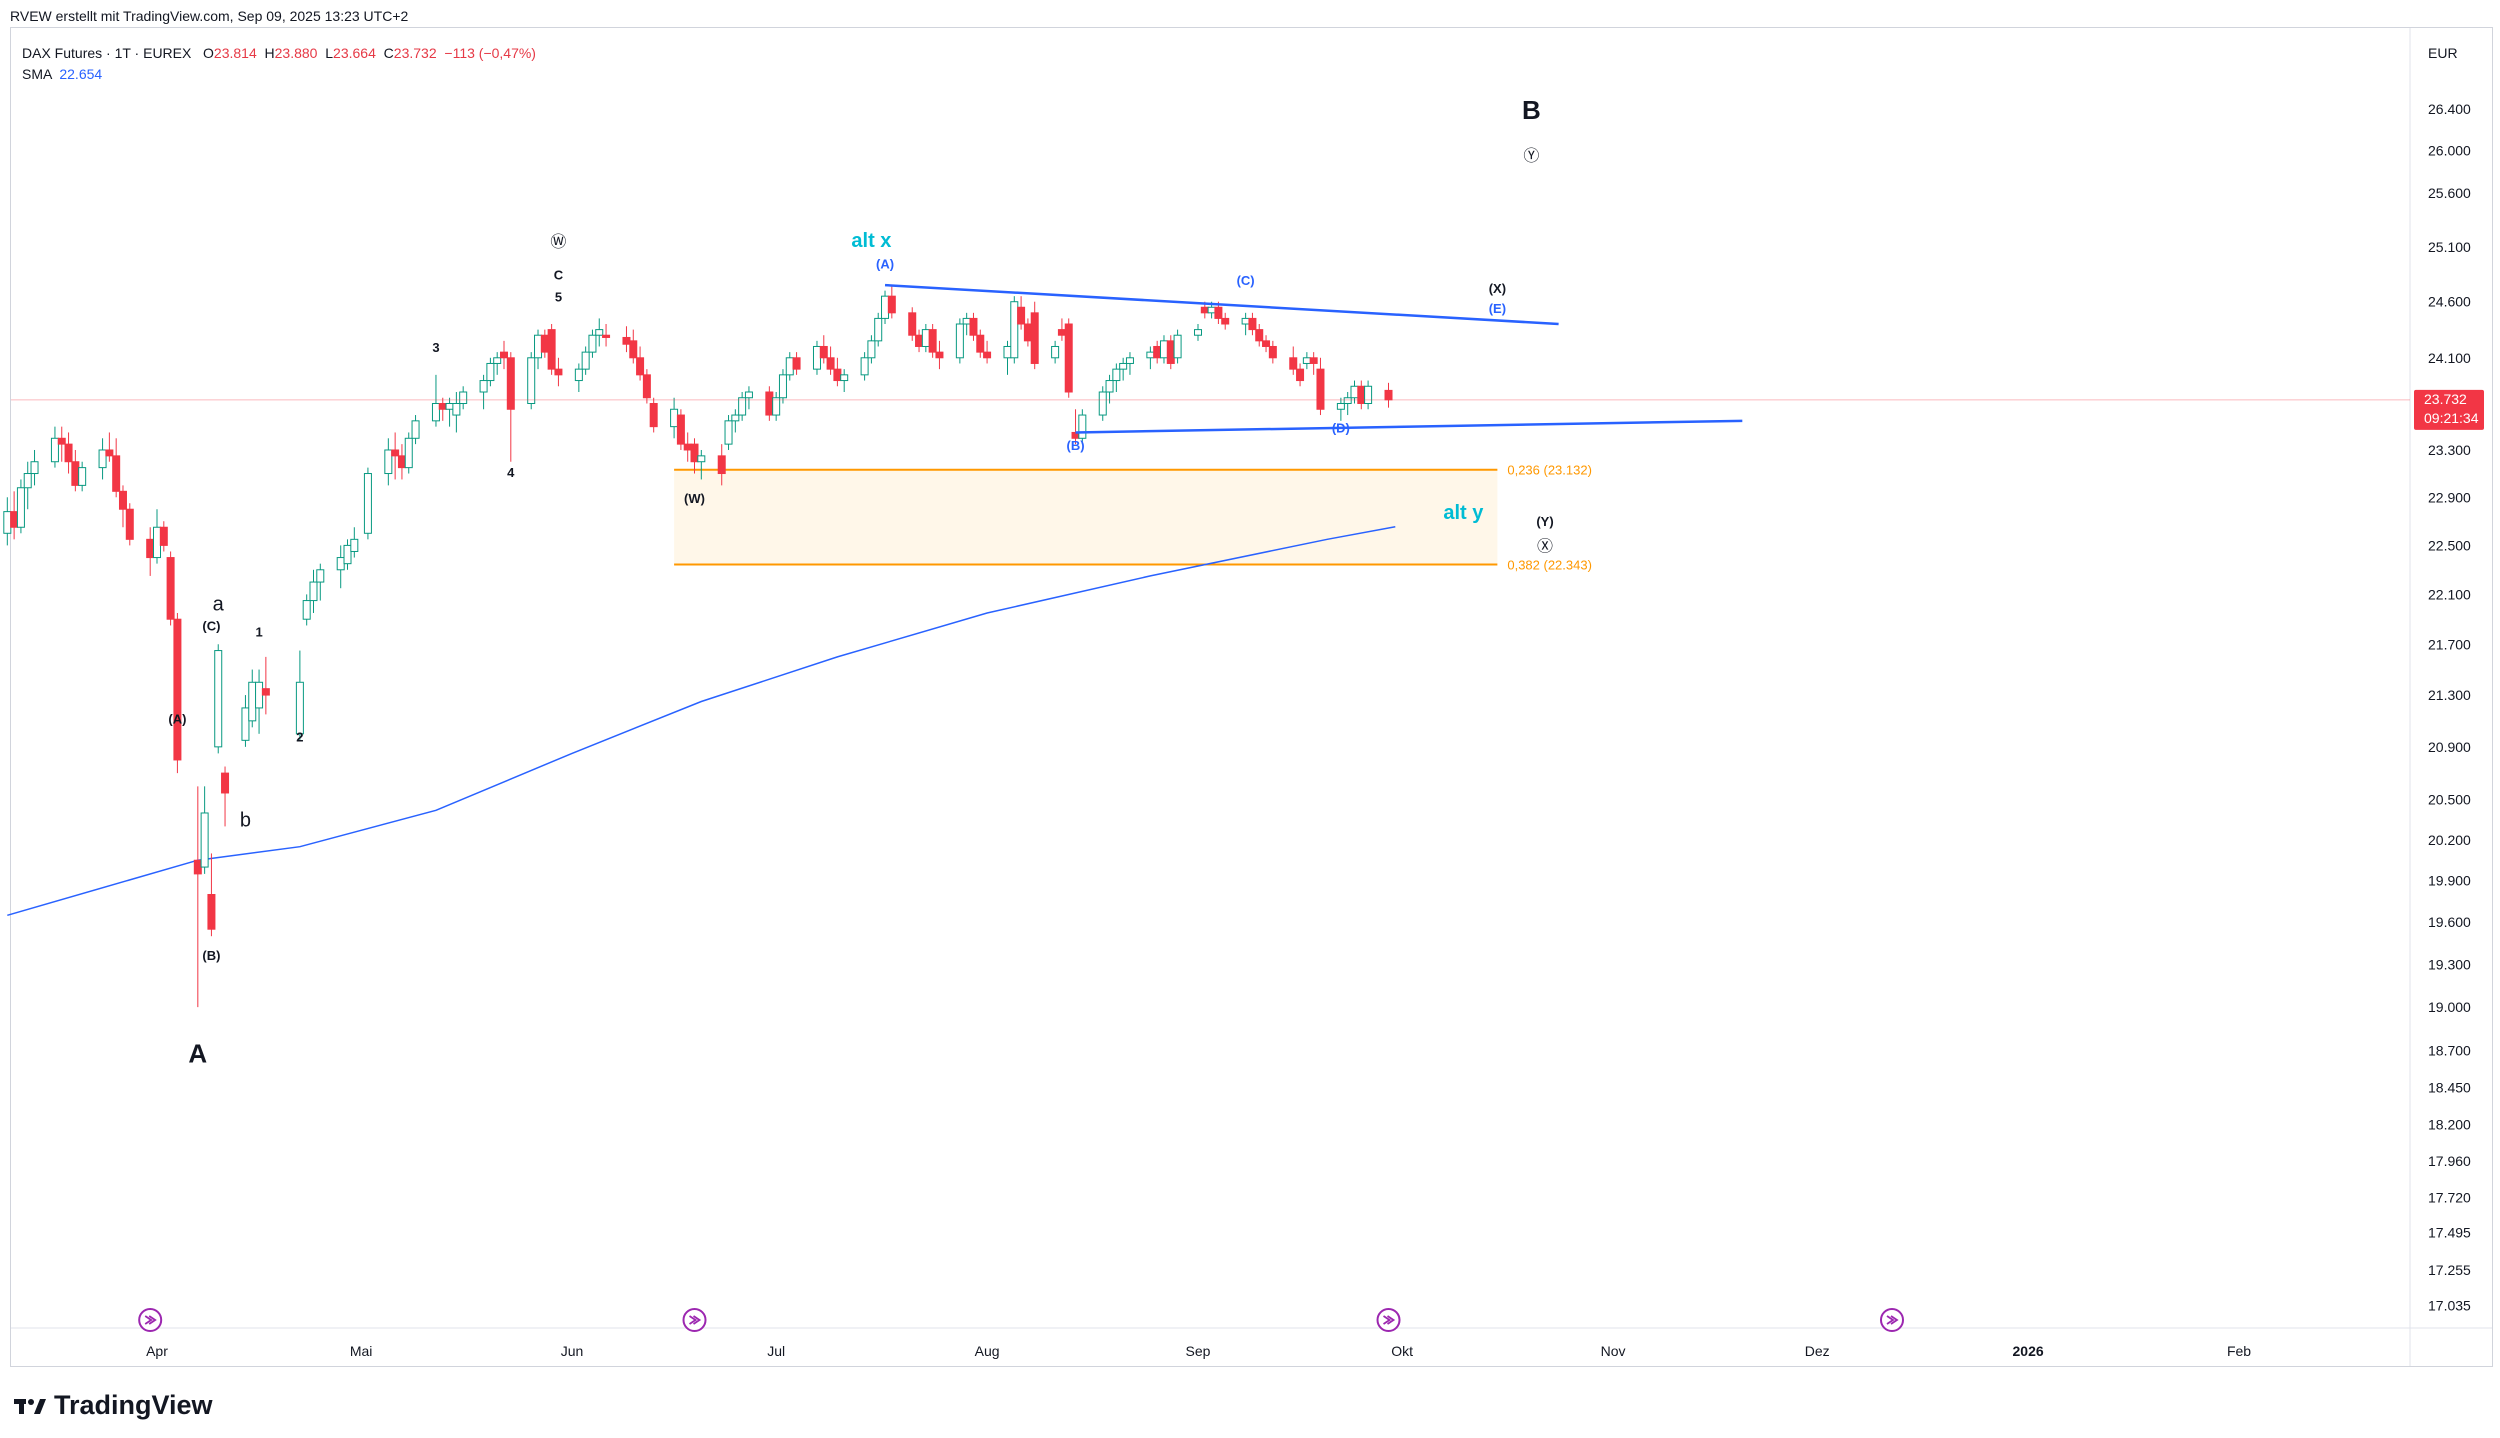 This screenshot has width=2500, height=1438. I want to click on wave-label: (C), so click(1246, 280).